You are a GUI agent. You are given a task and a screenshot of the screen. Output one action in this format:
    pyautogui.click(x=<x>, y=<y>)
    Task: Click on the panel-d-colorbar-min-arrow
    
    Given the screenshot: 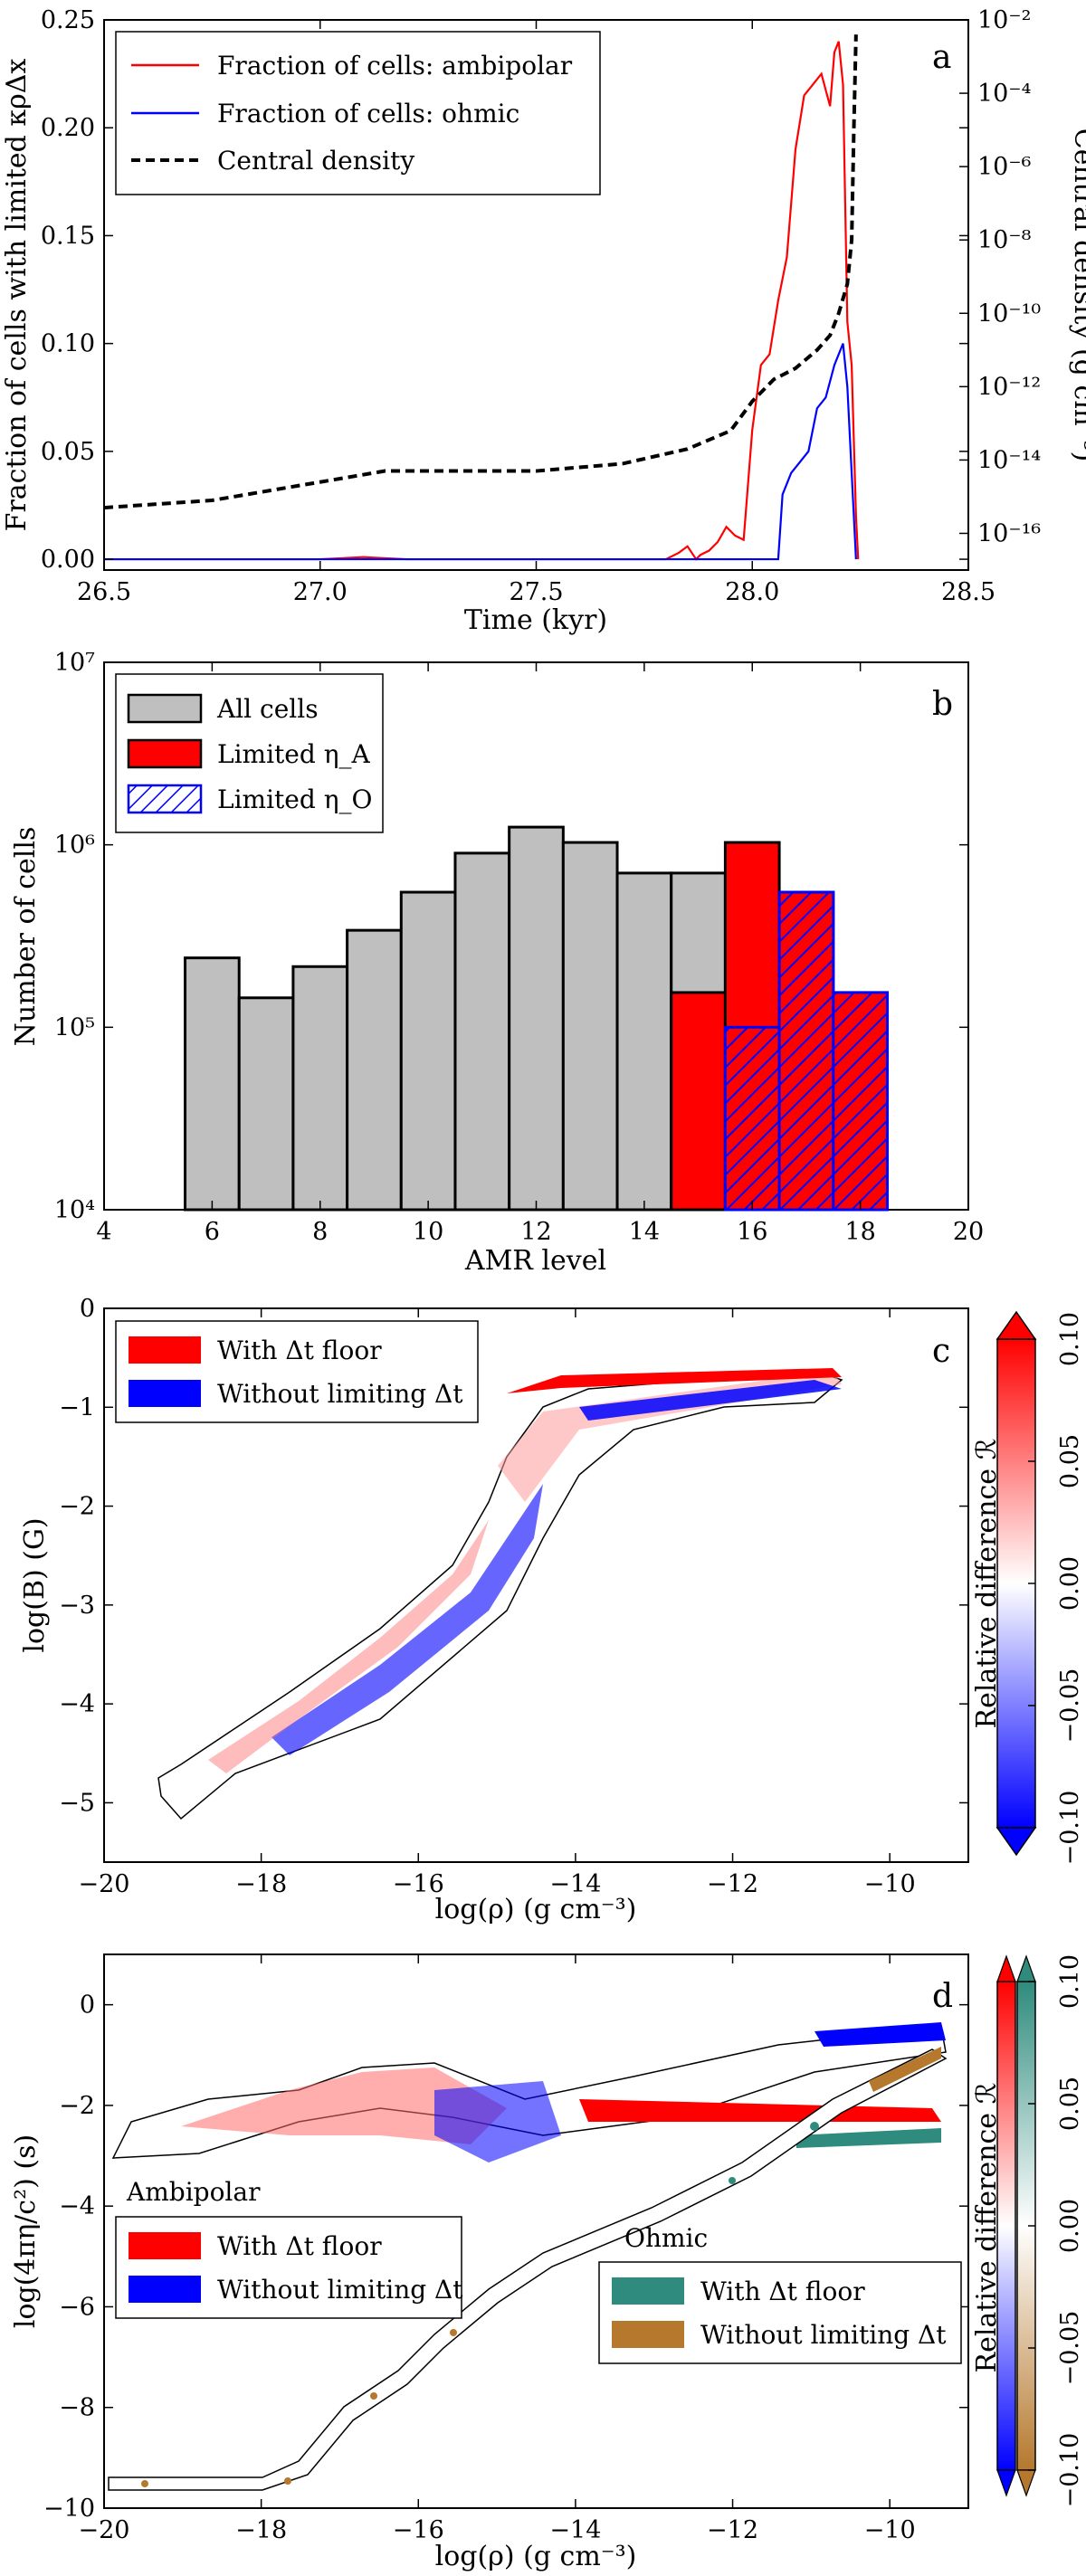 What is the action you would take?
    pyautogui.click(x=1026, y=2483)
    